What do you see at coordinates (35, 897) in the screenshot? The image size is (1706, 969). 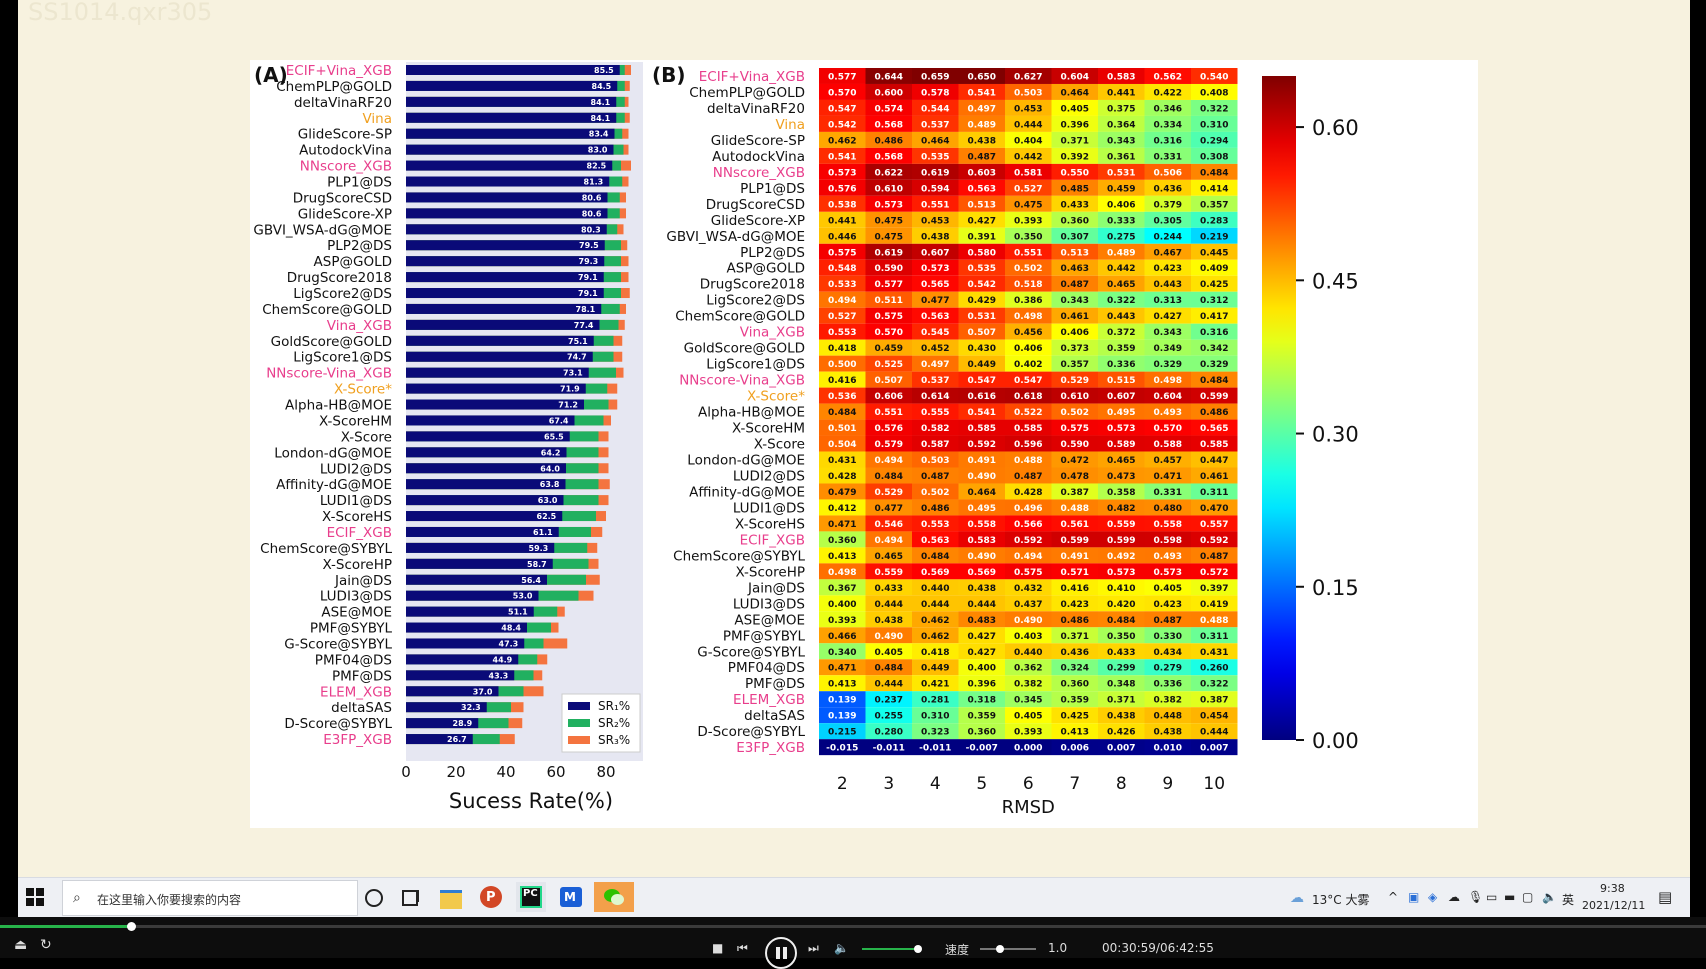 I see `windows-start-icon` at bounding box center [35, 897].